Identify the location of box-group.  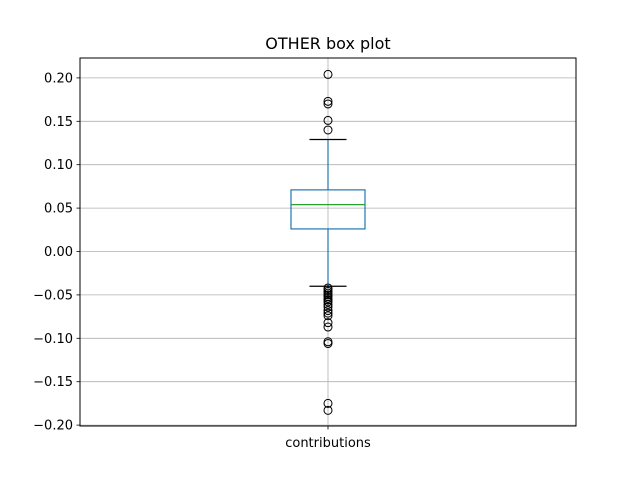
(328, 242).